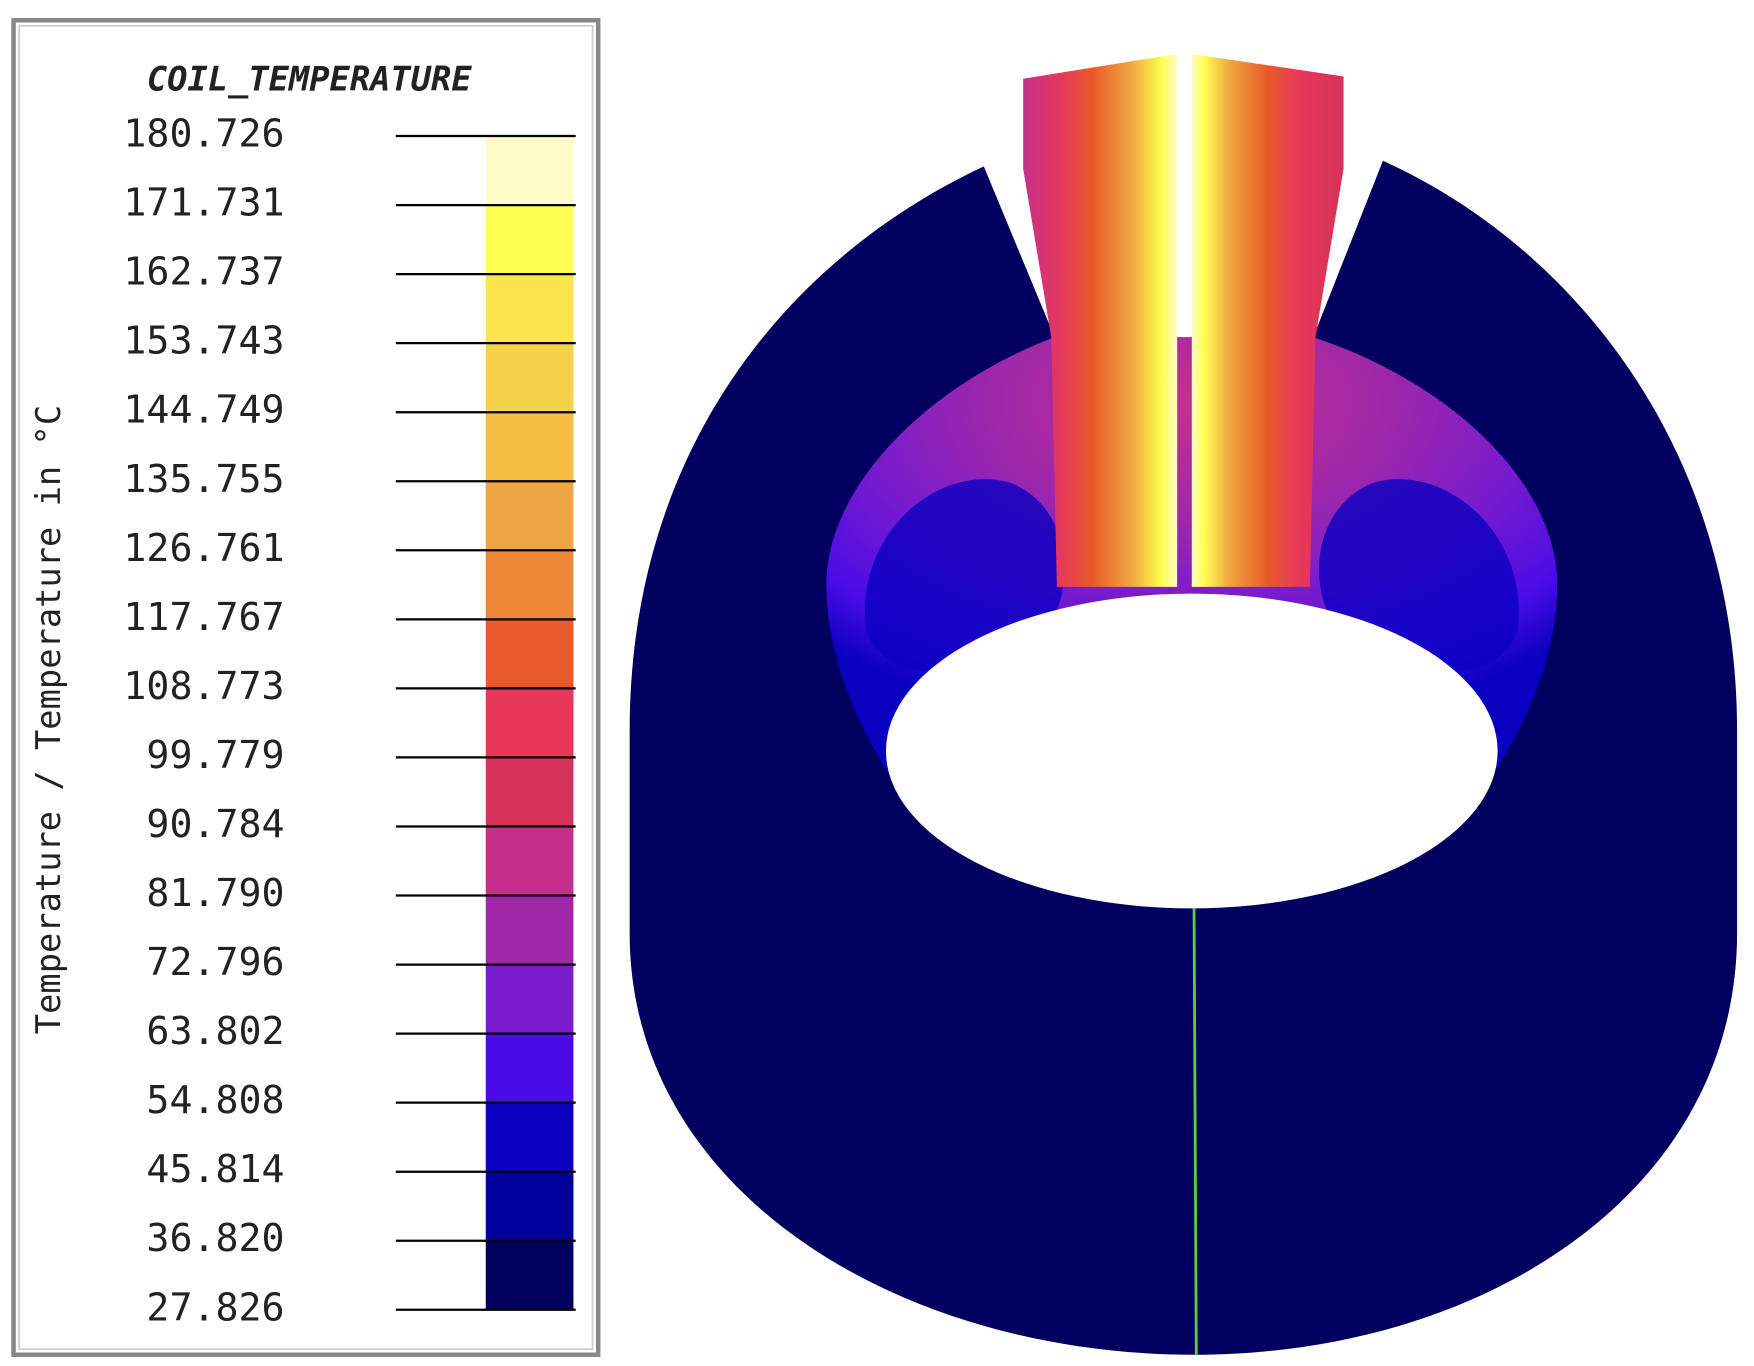  I want to click on legend-title: COIL_TEMPERATURE, so click(310, 78).